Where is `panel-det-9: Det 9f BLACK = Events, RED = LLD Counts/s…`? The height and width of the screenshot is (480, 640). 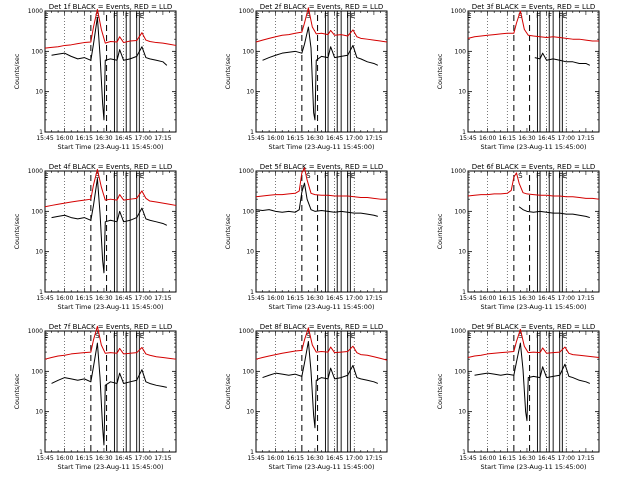 panel-det-9: Det 9f BLACK = Events, RED = LLD Counts/s… is located at coordinates (518, 397).